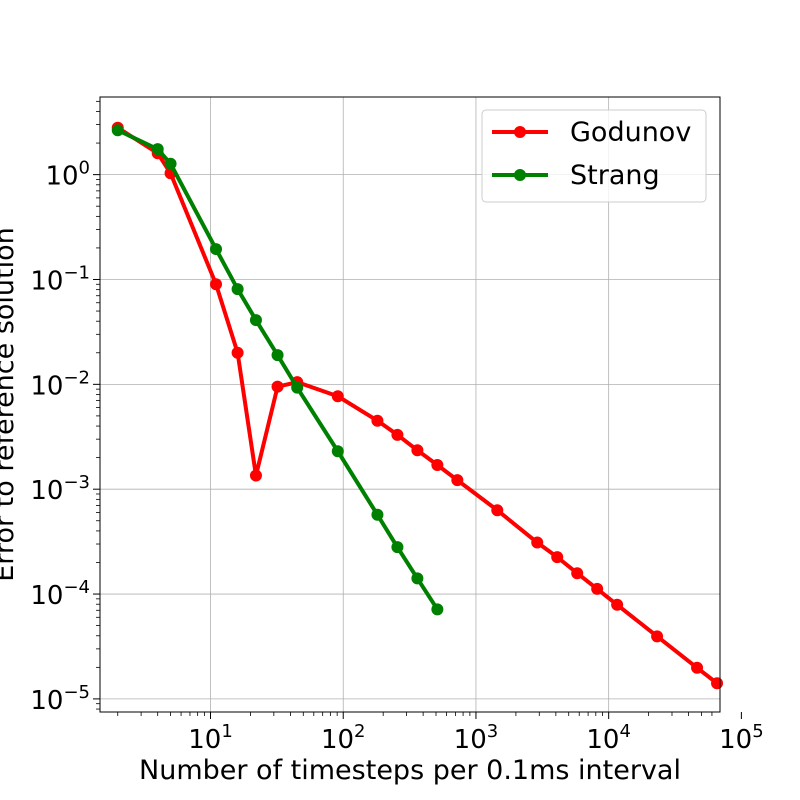 The image size is (800, 800). I want to click on x-tick-label: 103, so click(476, 738).